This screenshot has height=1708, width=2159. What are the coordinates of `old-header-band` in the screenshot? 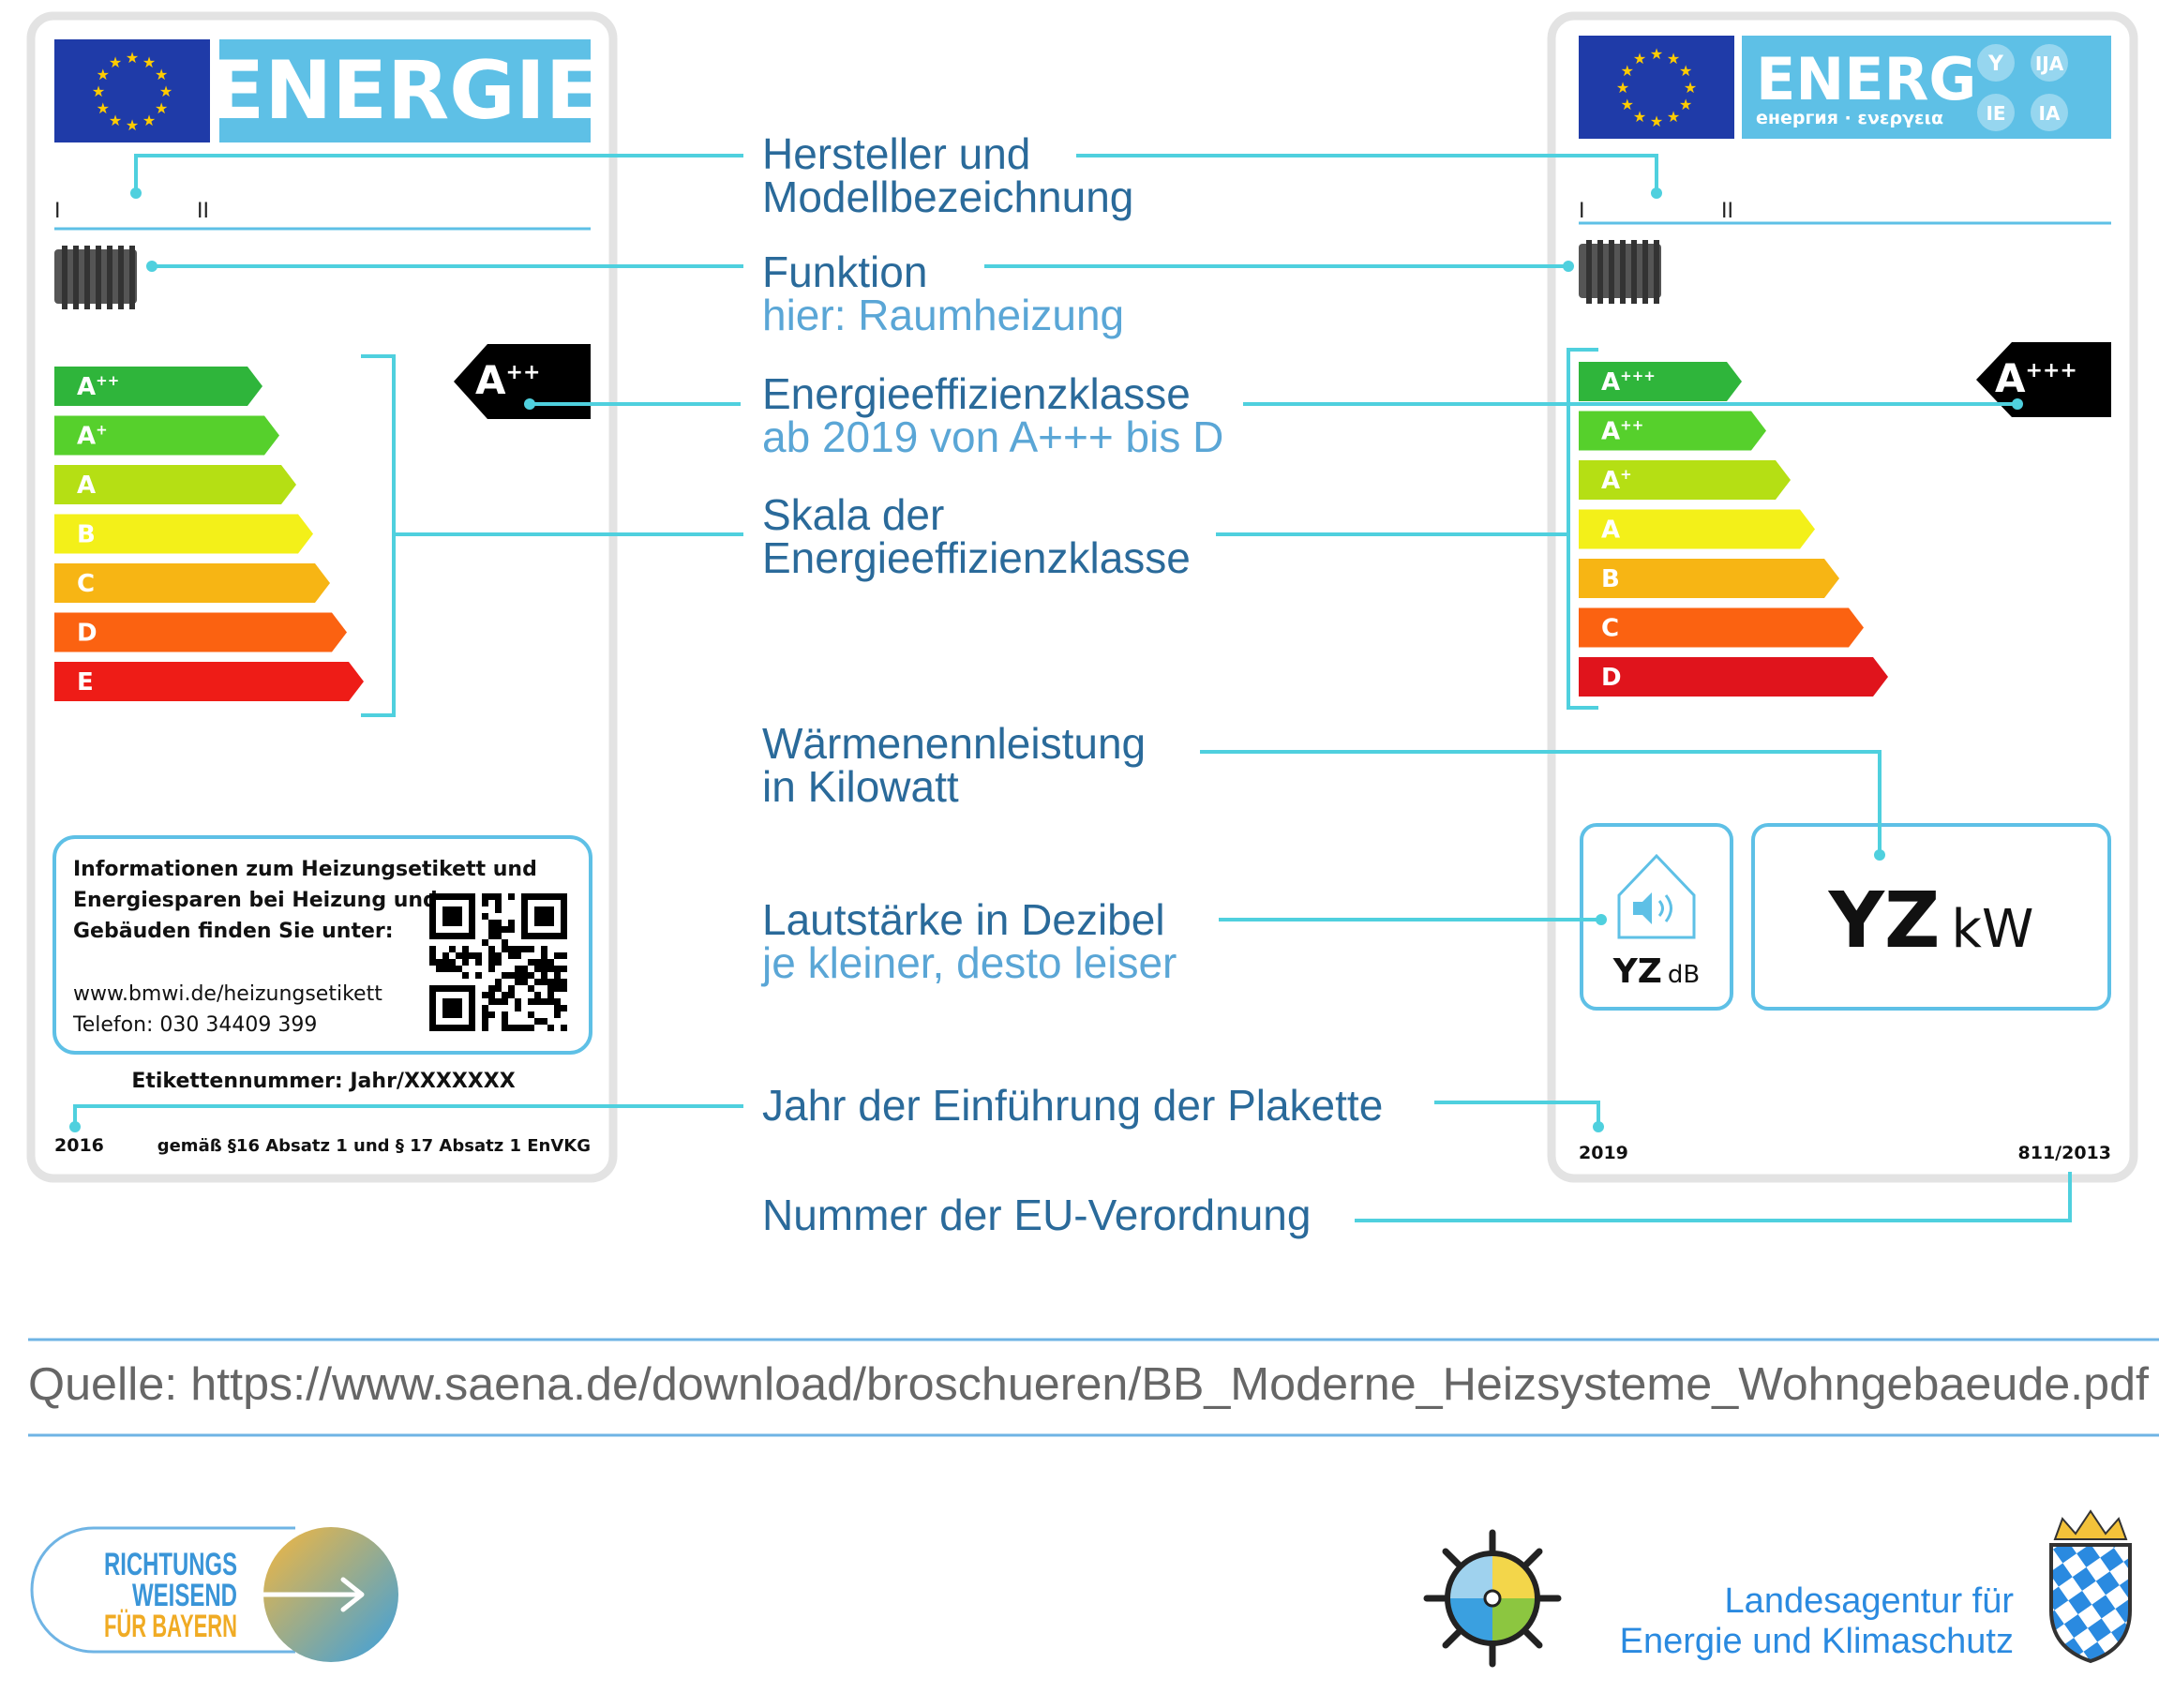 It's located at (405, 90).